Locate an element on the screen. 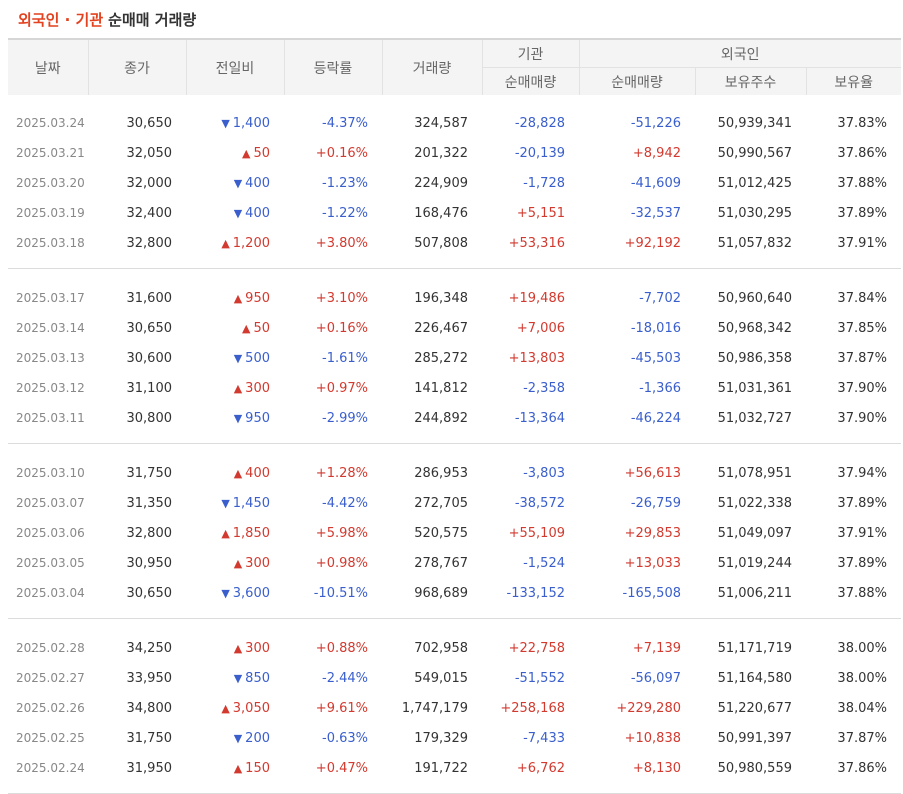 This screenshot has width=903, height=794. cell-foreign-holdings: 51,019,244 is located at coordinates (754, 563).